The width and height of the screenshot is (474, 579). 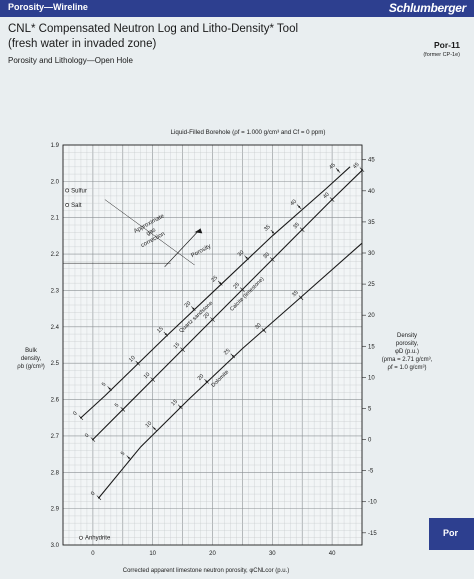 I want to click on right-axis-label-line: porosity,, so click(x=407, y=344).